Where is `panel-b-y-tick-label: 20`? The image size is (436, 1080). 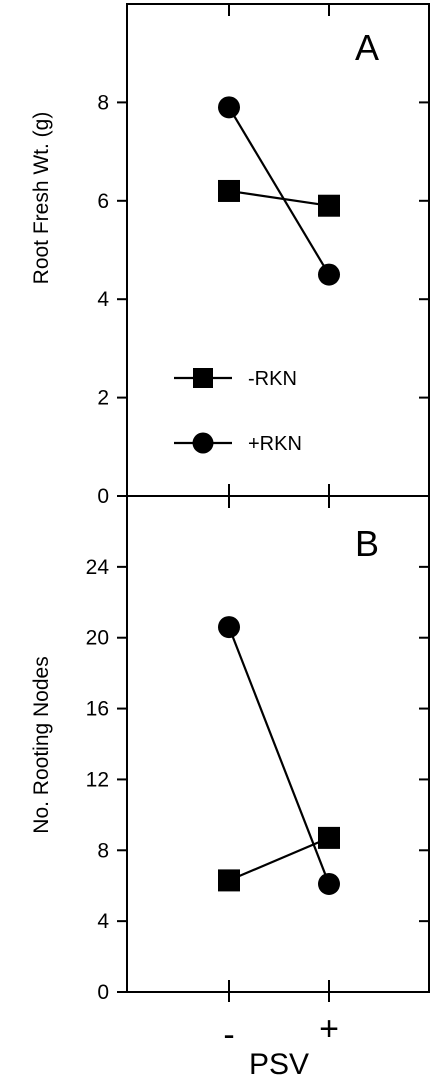
panel-b-y-tick-label: 20 is located at coordinates (97, 638).